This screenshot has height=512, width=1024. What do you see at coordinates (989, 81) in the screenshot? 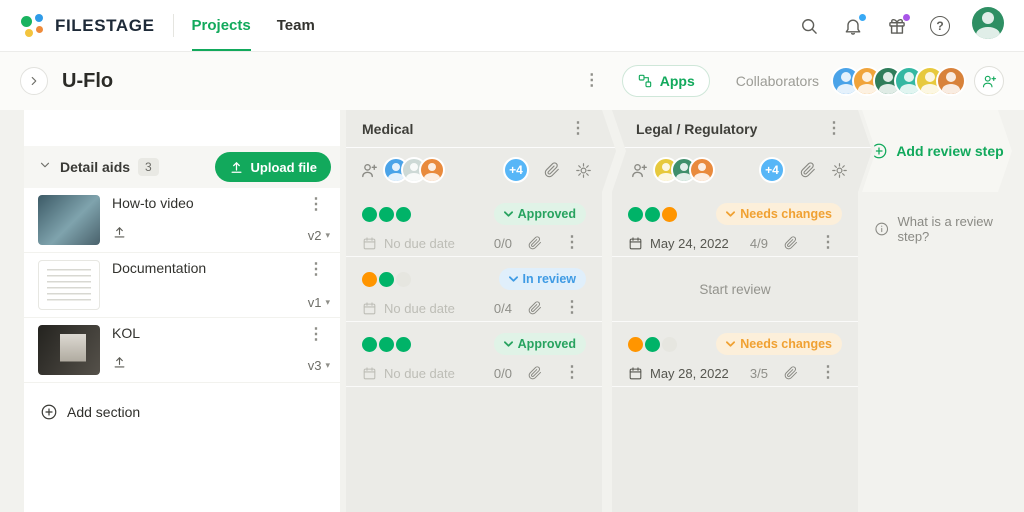
I see `add-collaborator-button` at bounding box center [989, 81].